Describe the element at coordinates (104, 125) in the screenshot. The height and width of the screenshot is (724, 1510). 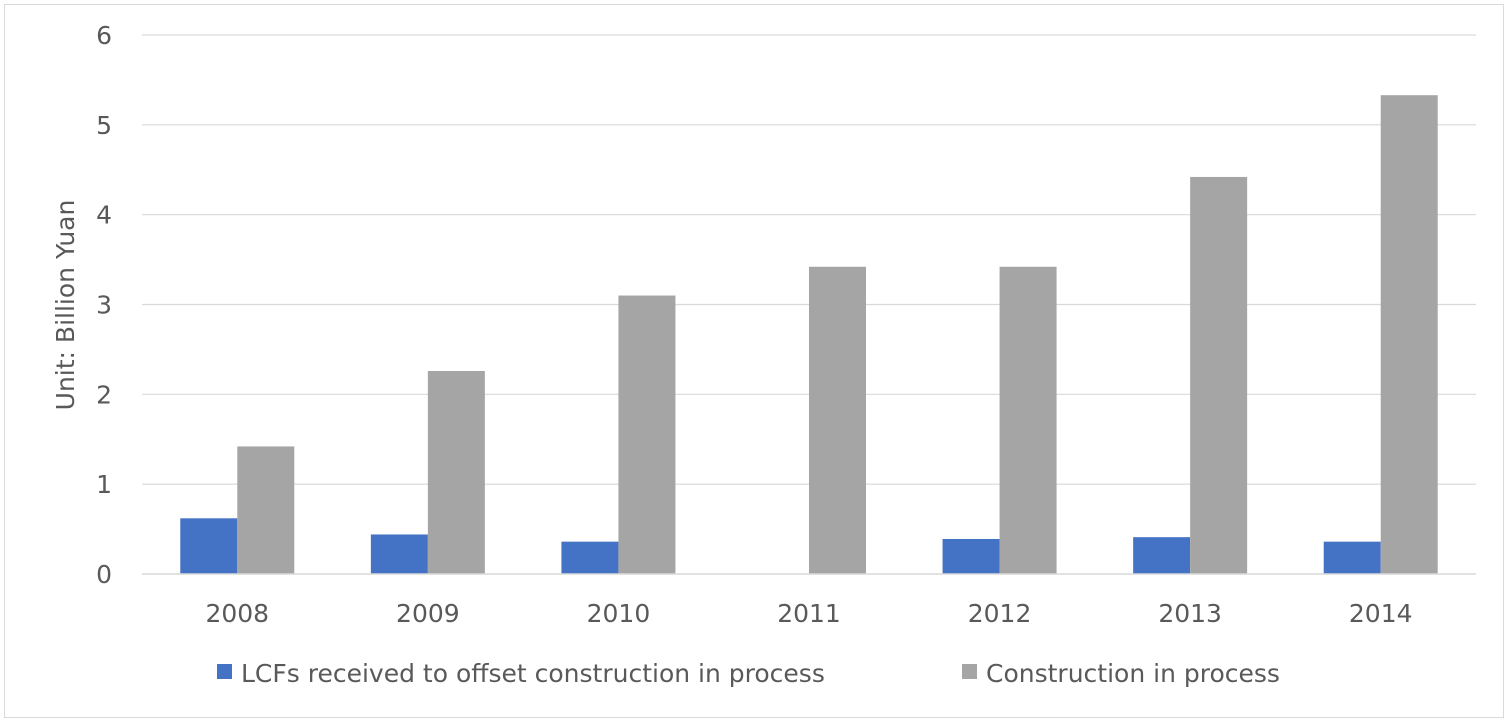
I see `y-tick-label: 5` at that location.